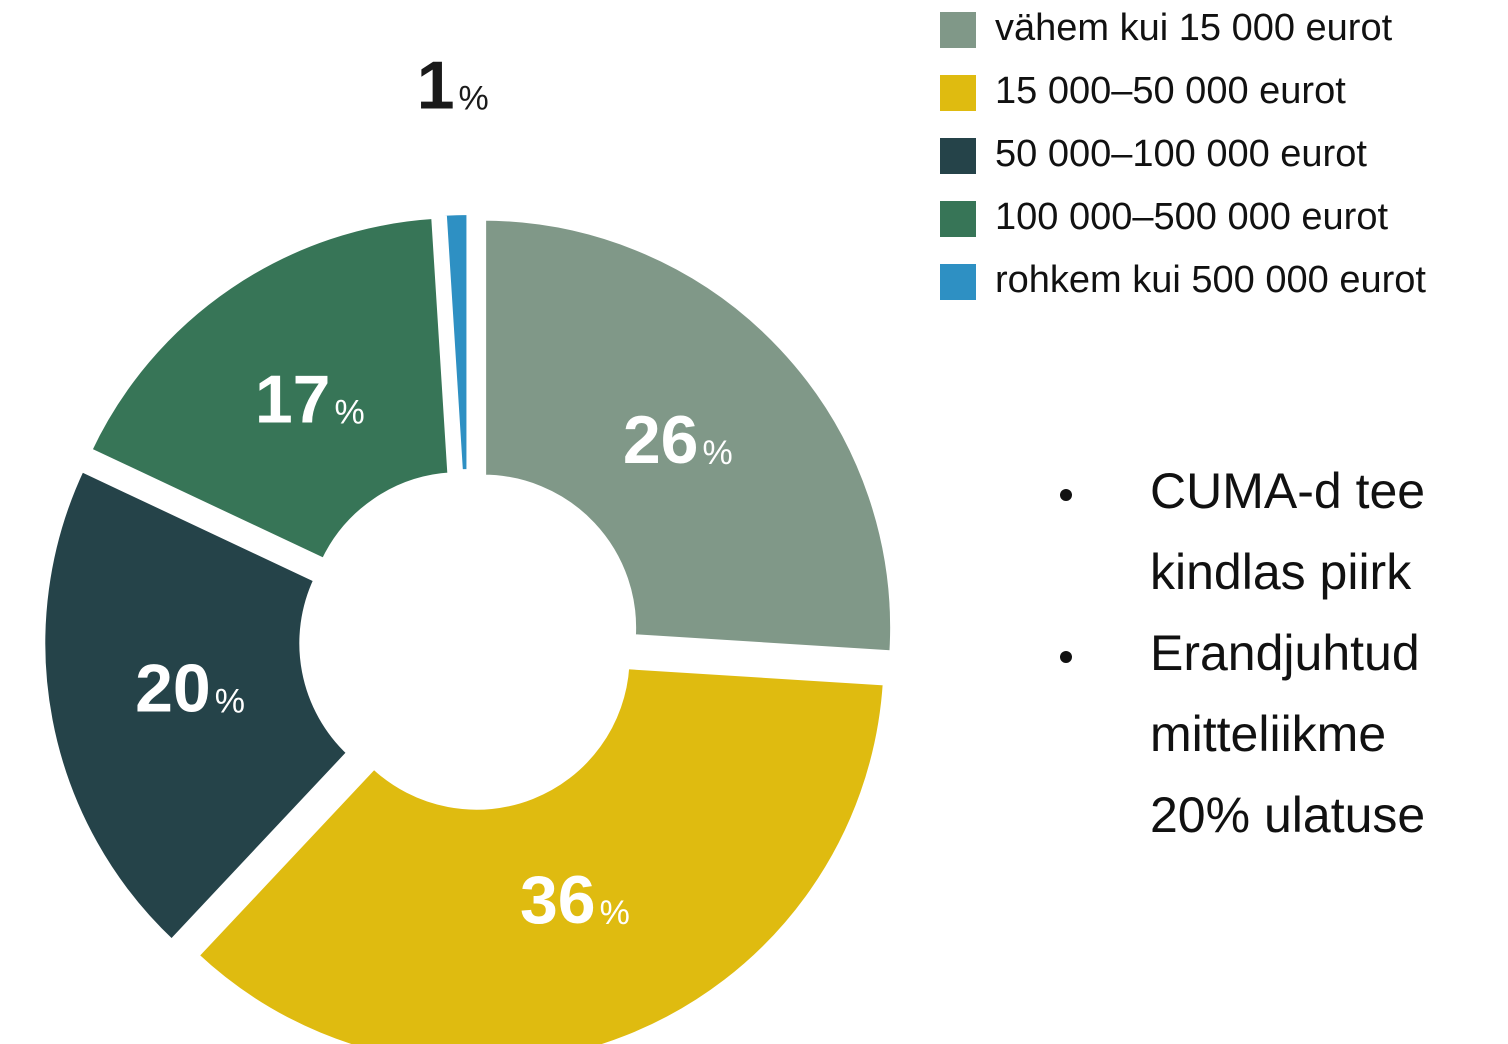 This screenshot has width=1508, height=1044. Describe the element at coordinates (1287, 815) in the screenshot. I see `bullet-line: 20% ulatuse` at that location.